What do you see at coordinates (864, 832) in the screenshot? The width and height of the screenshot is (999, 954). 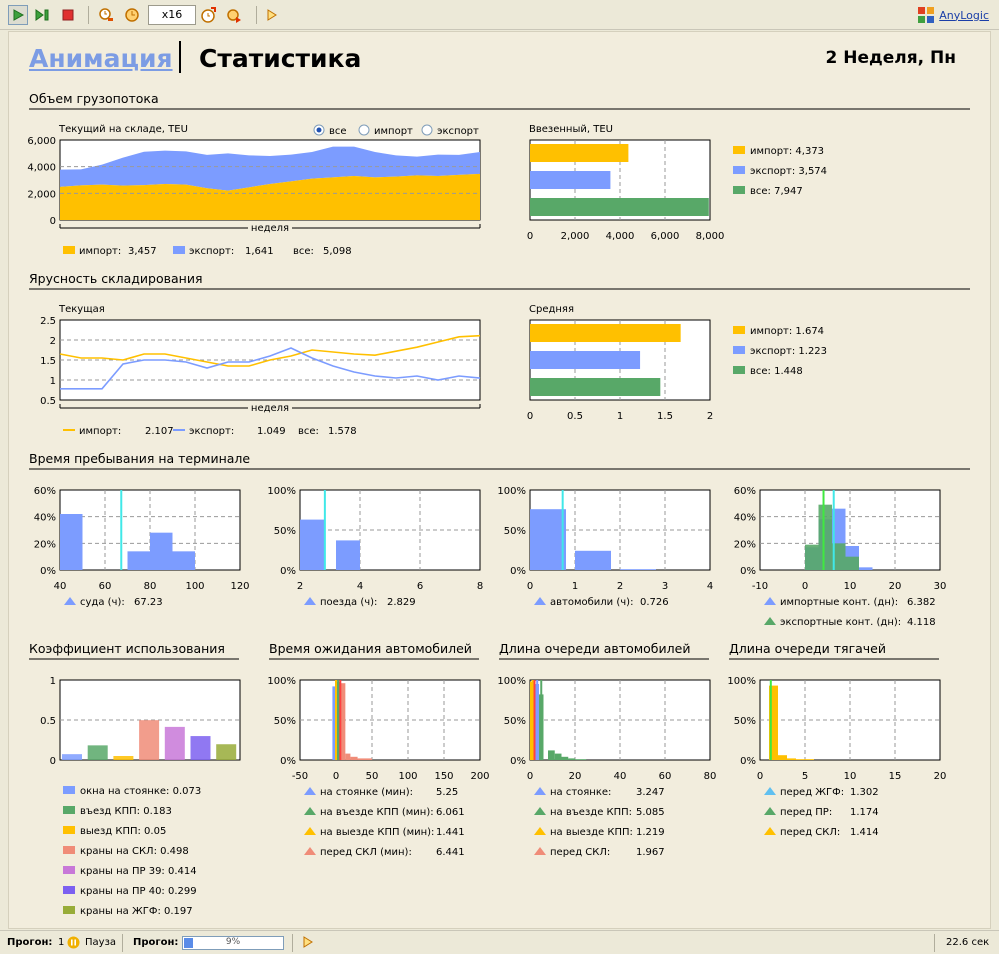 I see `legend-value: 1.414` at bounding box center [864, 832].